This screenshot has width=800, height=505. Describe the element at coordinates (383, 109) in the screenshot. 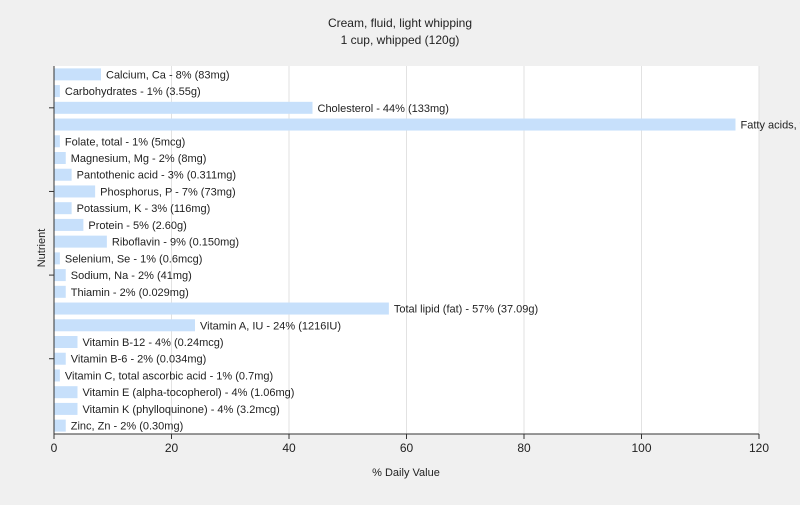

I see `bar-label: Cholesterol - 44% (133mg)` at that location.